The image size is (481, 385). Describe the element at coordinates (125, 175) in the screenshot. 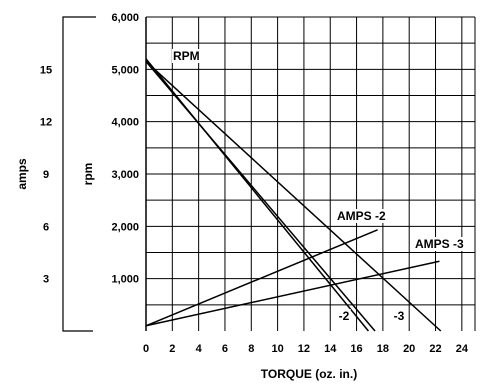

I see `rpm-tick-label: 3,000` at that location.